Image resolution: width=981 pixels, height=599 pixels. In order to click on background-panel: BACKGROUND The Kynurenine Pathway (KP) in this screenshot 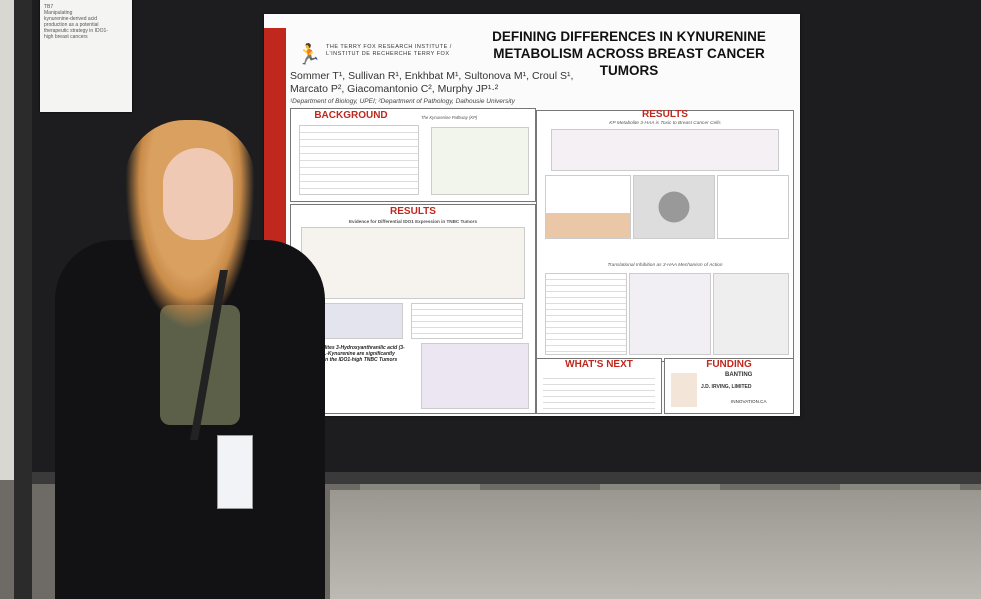, I will do `click(413, 155)`.